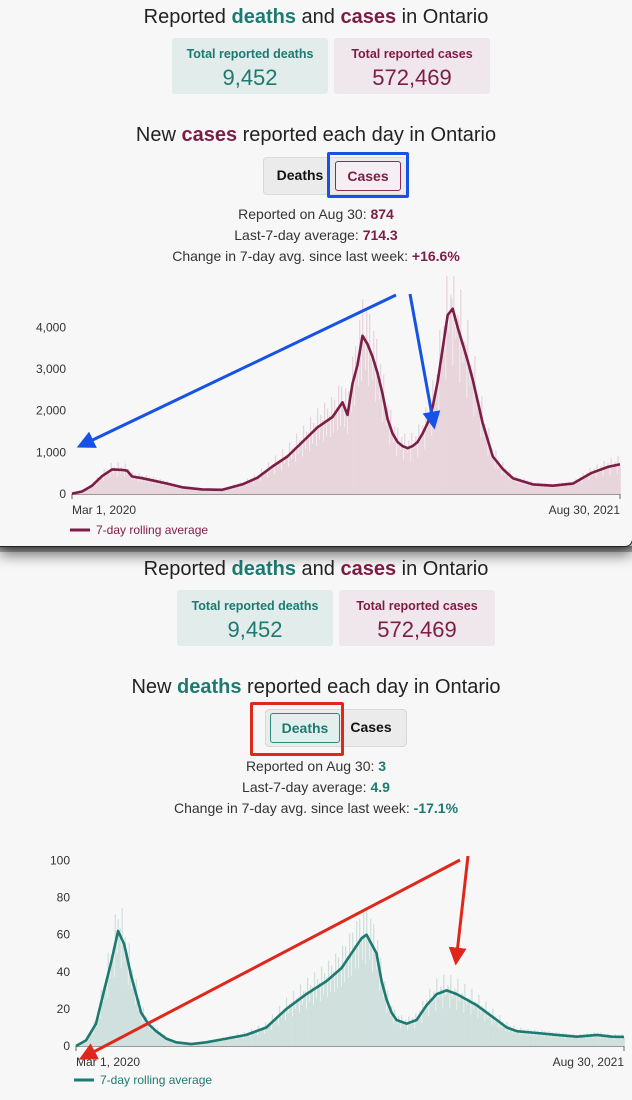  What do you see at coordinates (316, 569) in the screenshot?
I see `dashboard-headline: Reported deaths and cases in Ontario` at bounding box center [316, 569].